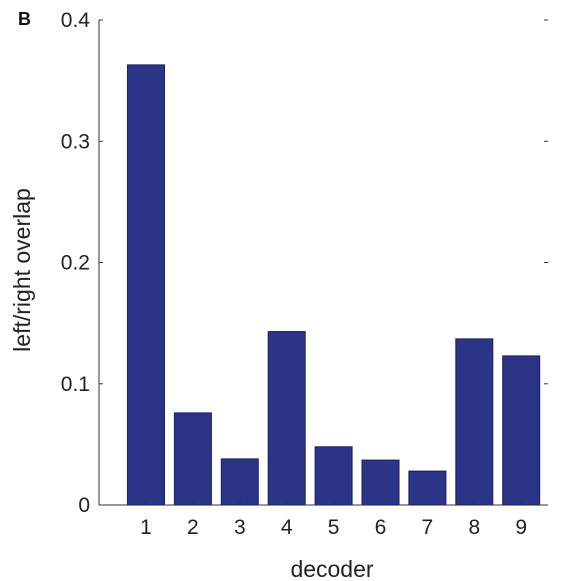  What do you see at coordinates (76, 20) in the screenshot?
I see `y-tick-label: 0.4` at bounding box center [76, 20].